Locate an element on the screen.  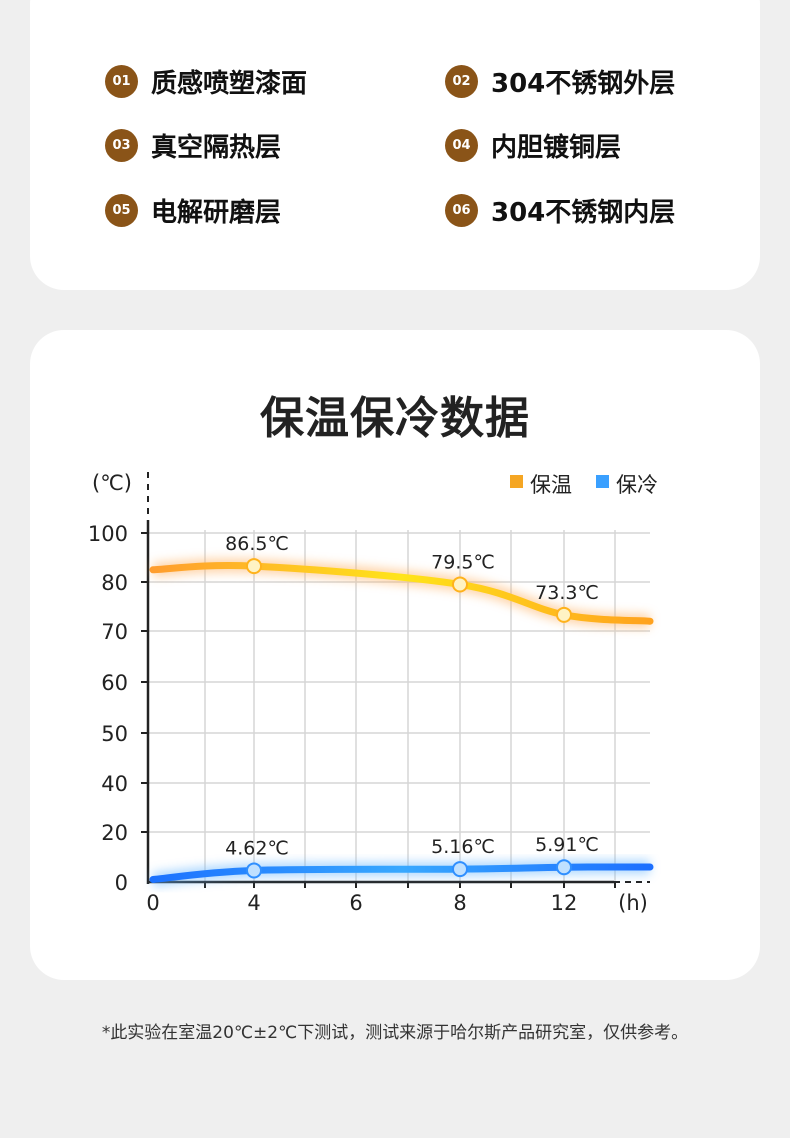
layer-label: 304不锈钢外层 is located at coordinates (583, 83).